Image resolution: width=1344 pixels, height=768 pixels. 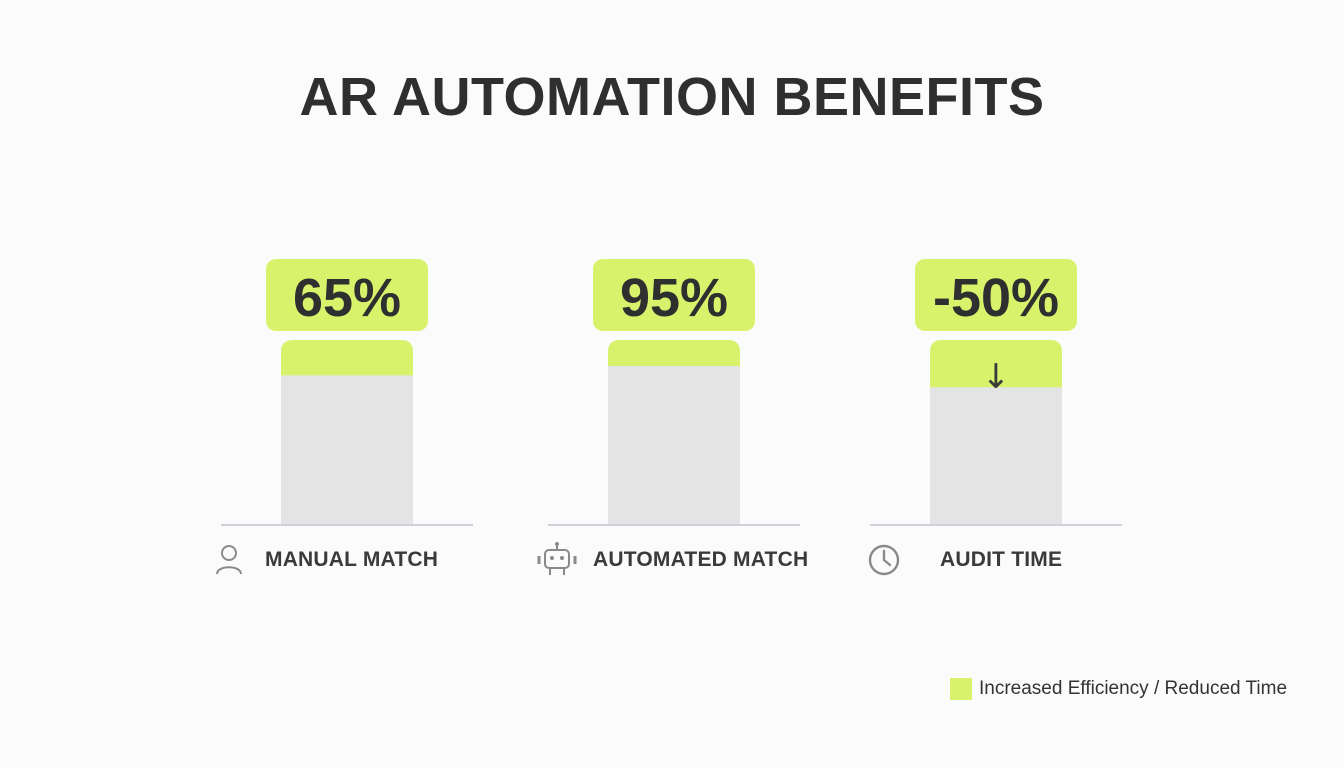 What do you see at coordinates (1133, 688) in the screenshot?
I see `legend-label: Increased Efficiency / Reduced Time` at bounding box center [1133, 688].